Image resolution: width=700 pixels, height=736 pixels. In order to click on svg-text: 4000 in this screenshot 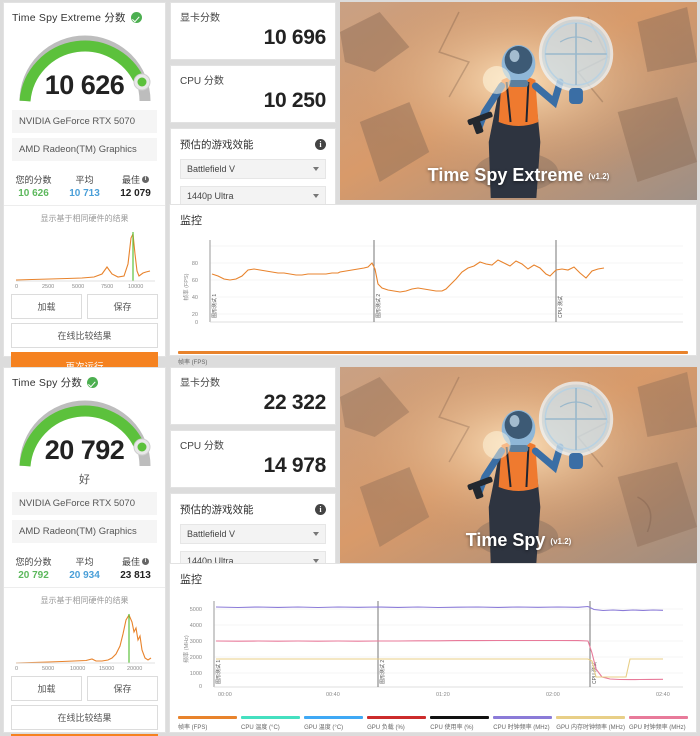, I will do `click(196, 626)`.